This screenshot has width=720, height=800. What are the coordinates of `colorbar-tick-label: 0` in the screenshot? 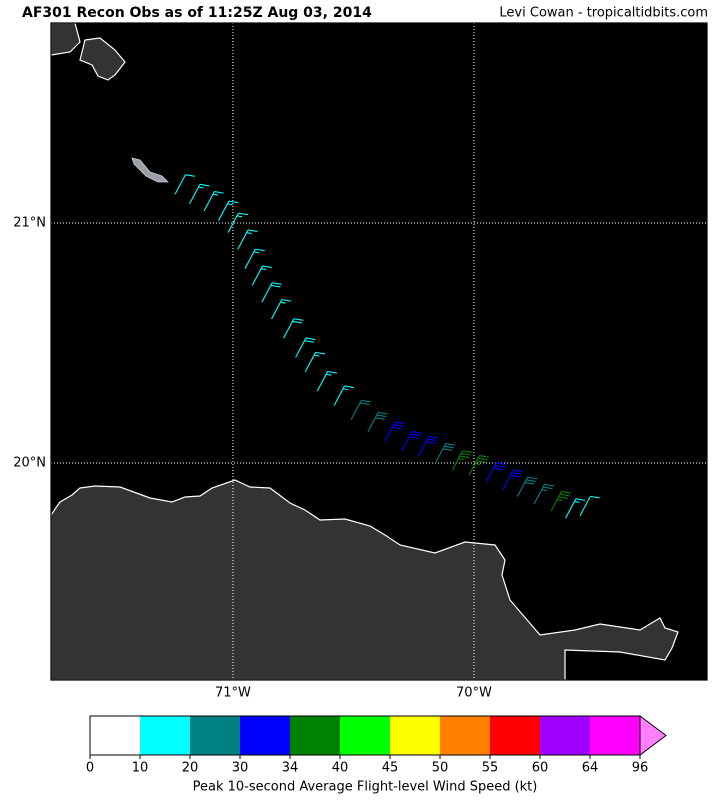 It's located at (90, 768).